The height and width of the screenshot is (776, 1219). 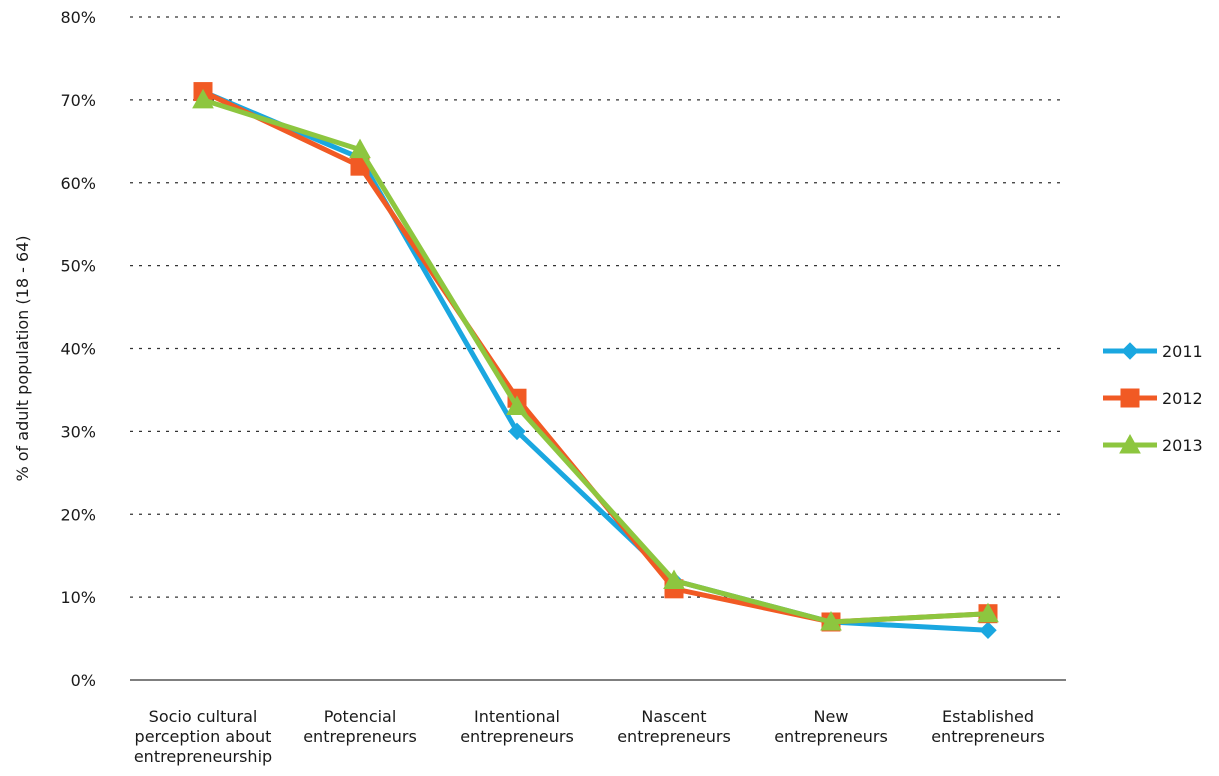 What do you see at coordinates (83, 680) in the screenshot?
I see `y-tick-label: 0%` at bounding box center [83, 680].